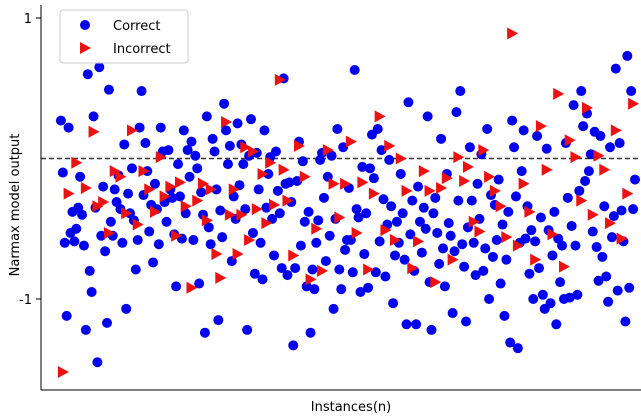 The width and height of the screenshot is (641, 417). Describe the element at coordinates (124, 36) in the screenshot. I see `legend: Correct Incorrect` at that location.